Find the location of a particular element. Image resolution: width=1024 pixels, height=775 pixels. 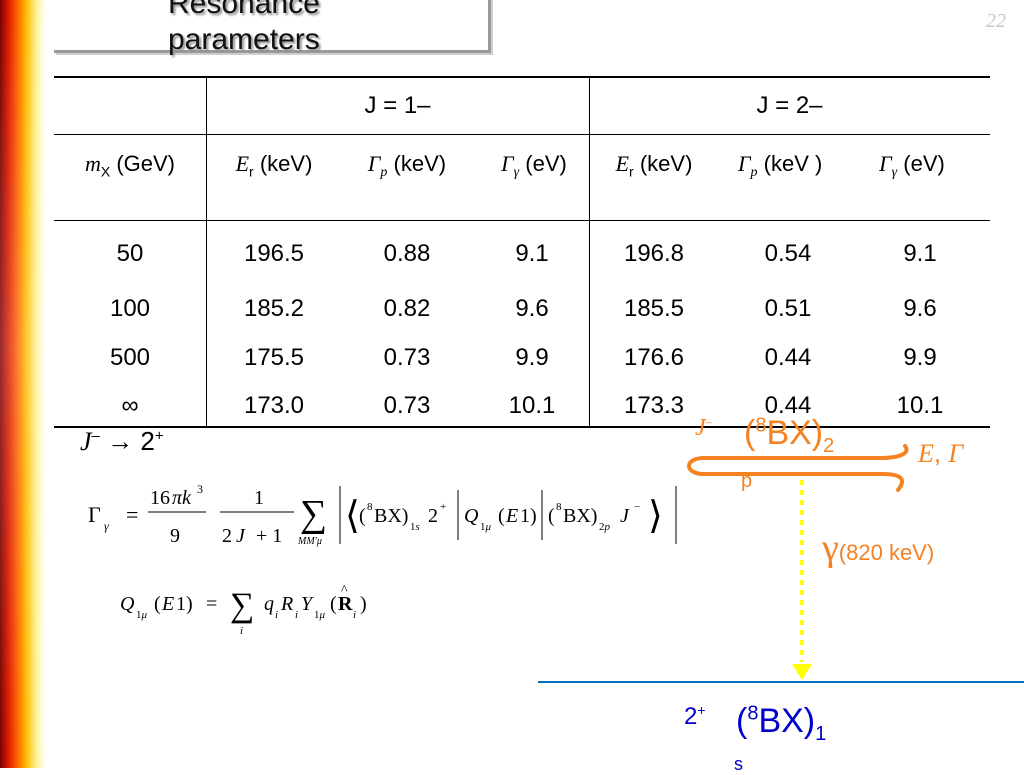

col-header-gamma-p-2: Γp (keV ) is located at coordinates (780, 166).